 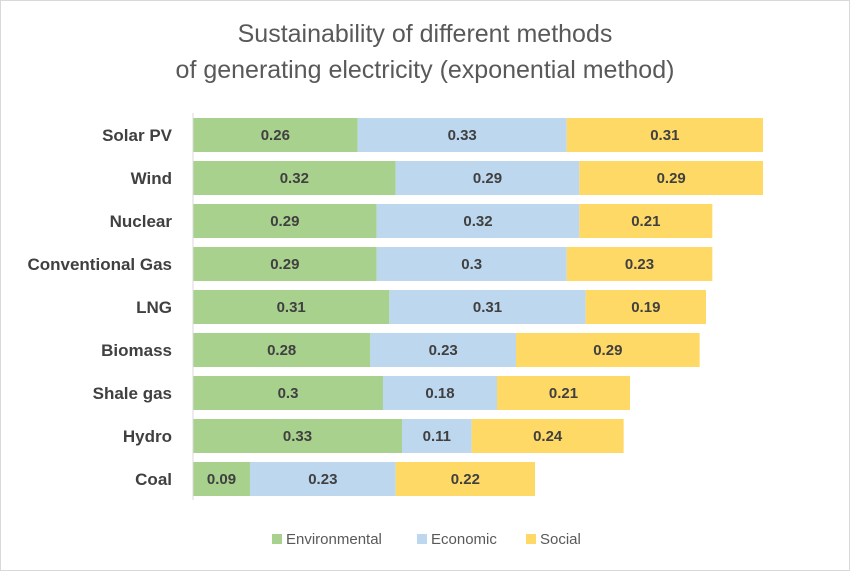 I want to click on legend-label: Environmental, so click(x=334, y=539).